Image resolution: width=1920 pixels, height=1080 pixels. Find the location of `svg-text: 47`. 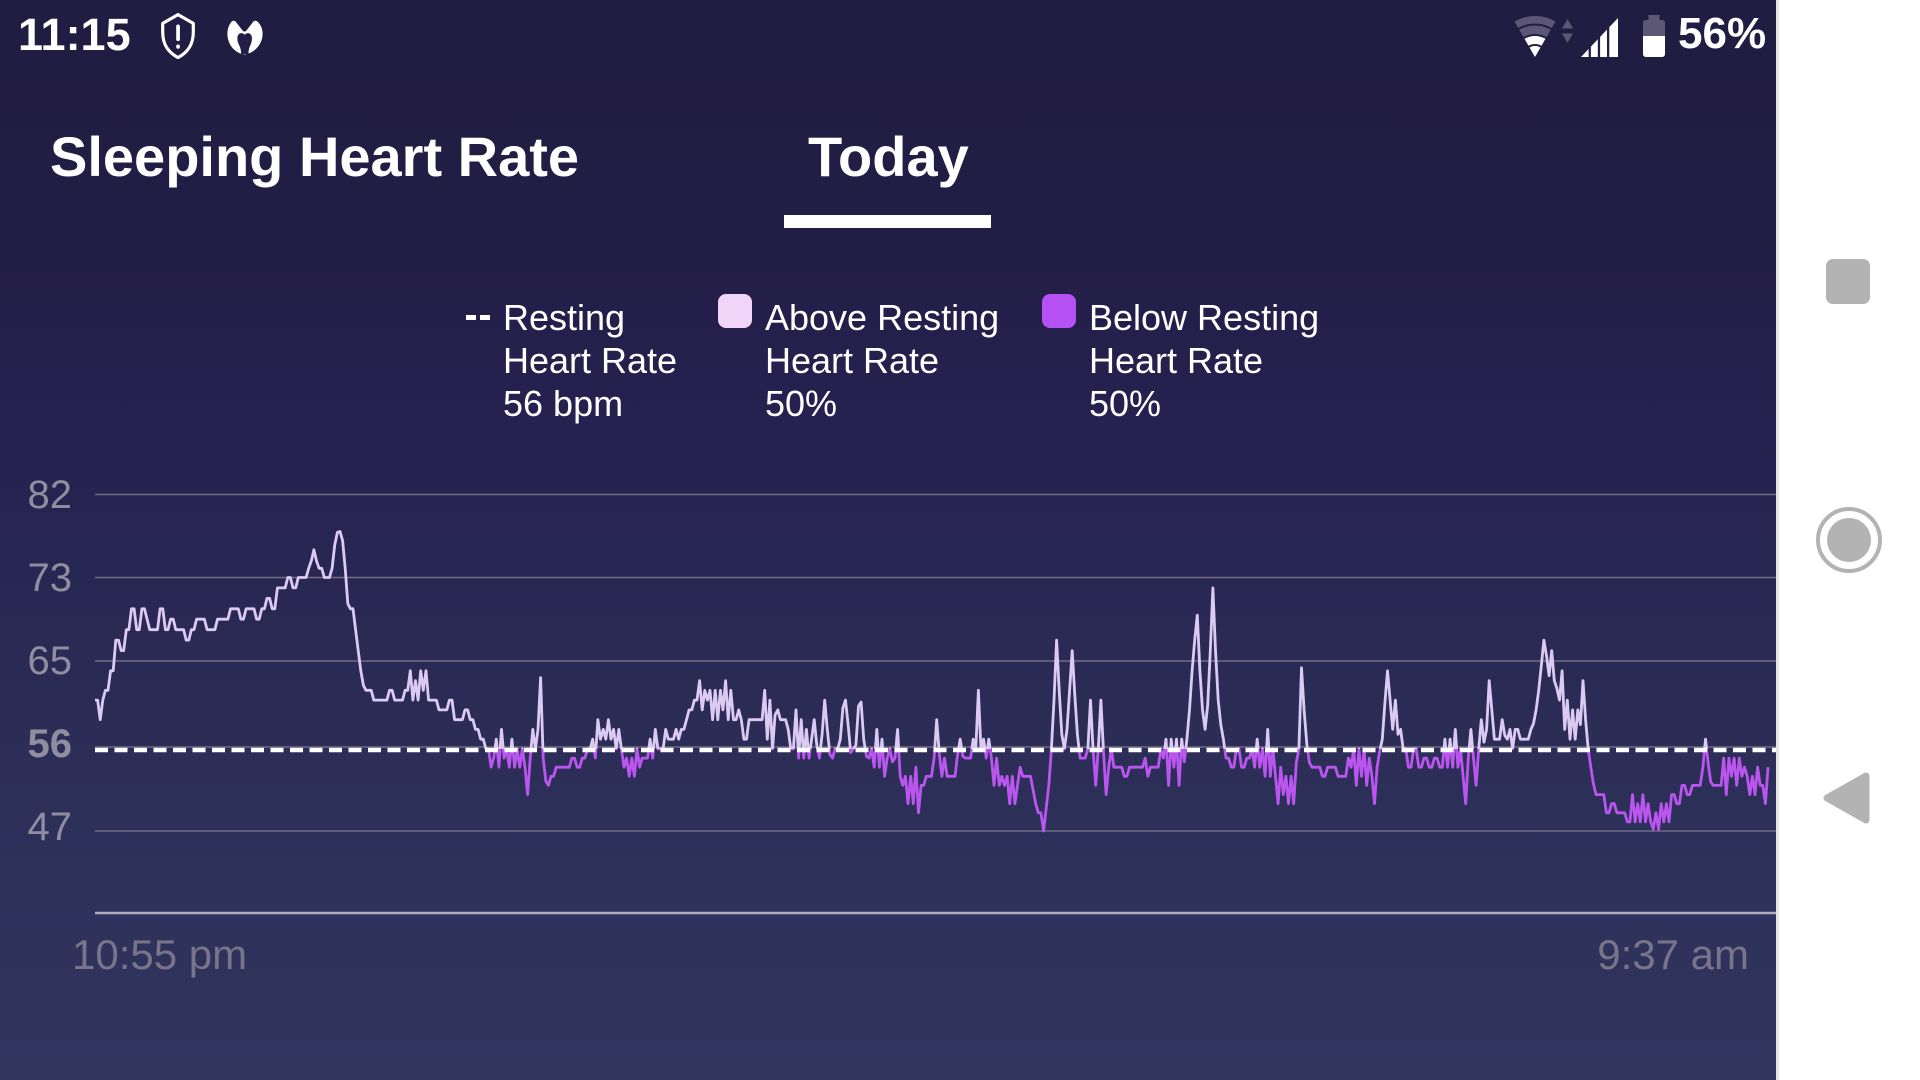

svg-text: 47 is located at coordinates (50, 827).